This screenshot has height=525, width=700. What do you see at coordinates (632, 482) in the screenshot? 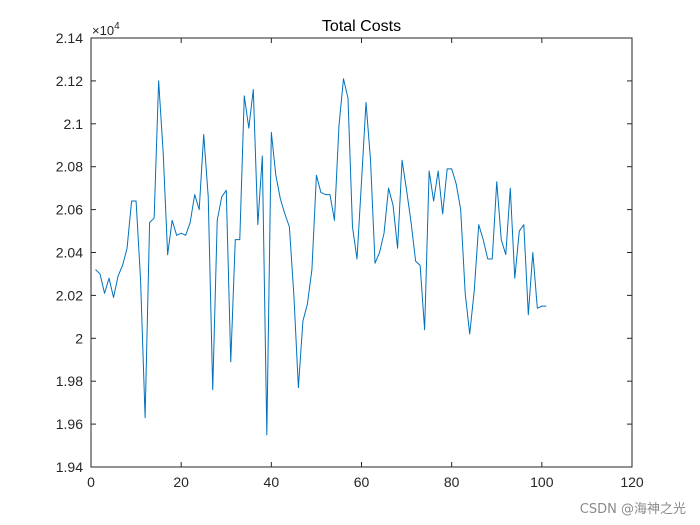
I see `x-tick-label: 120` at bounding box center [632, 482].